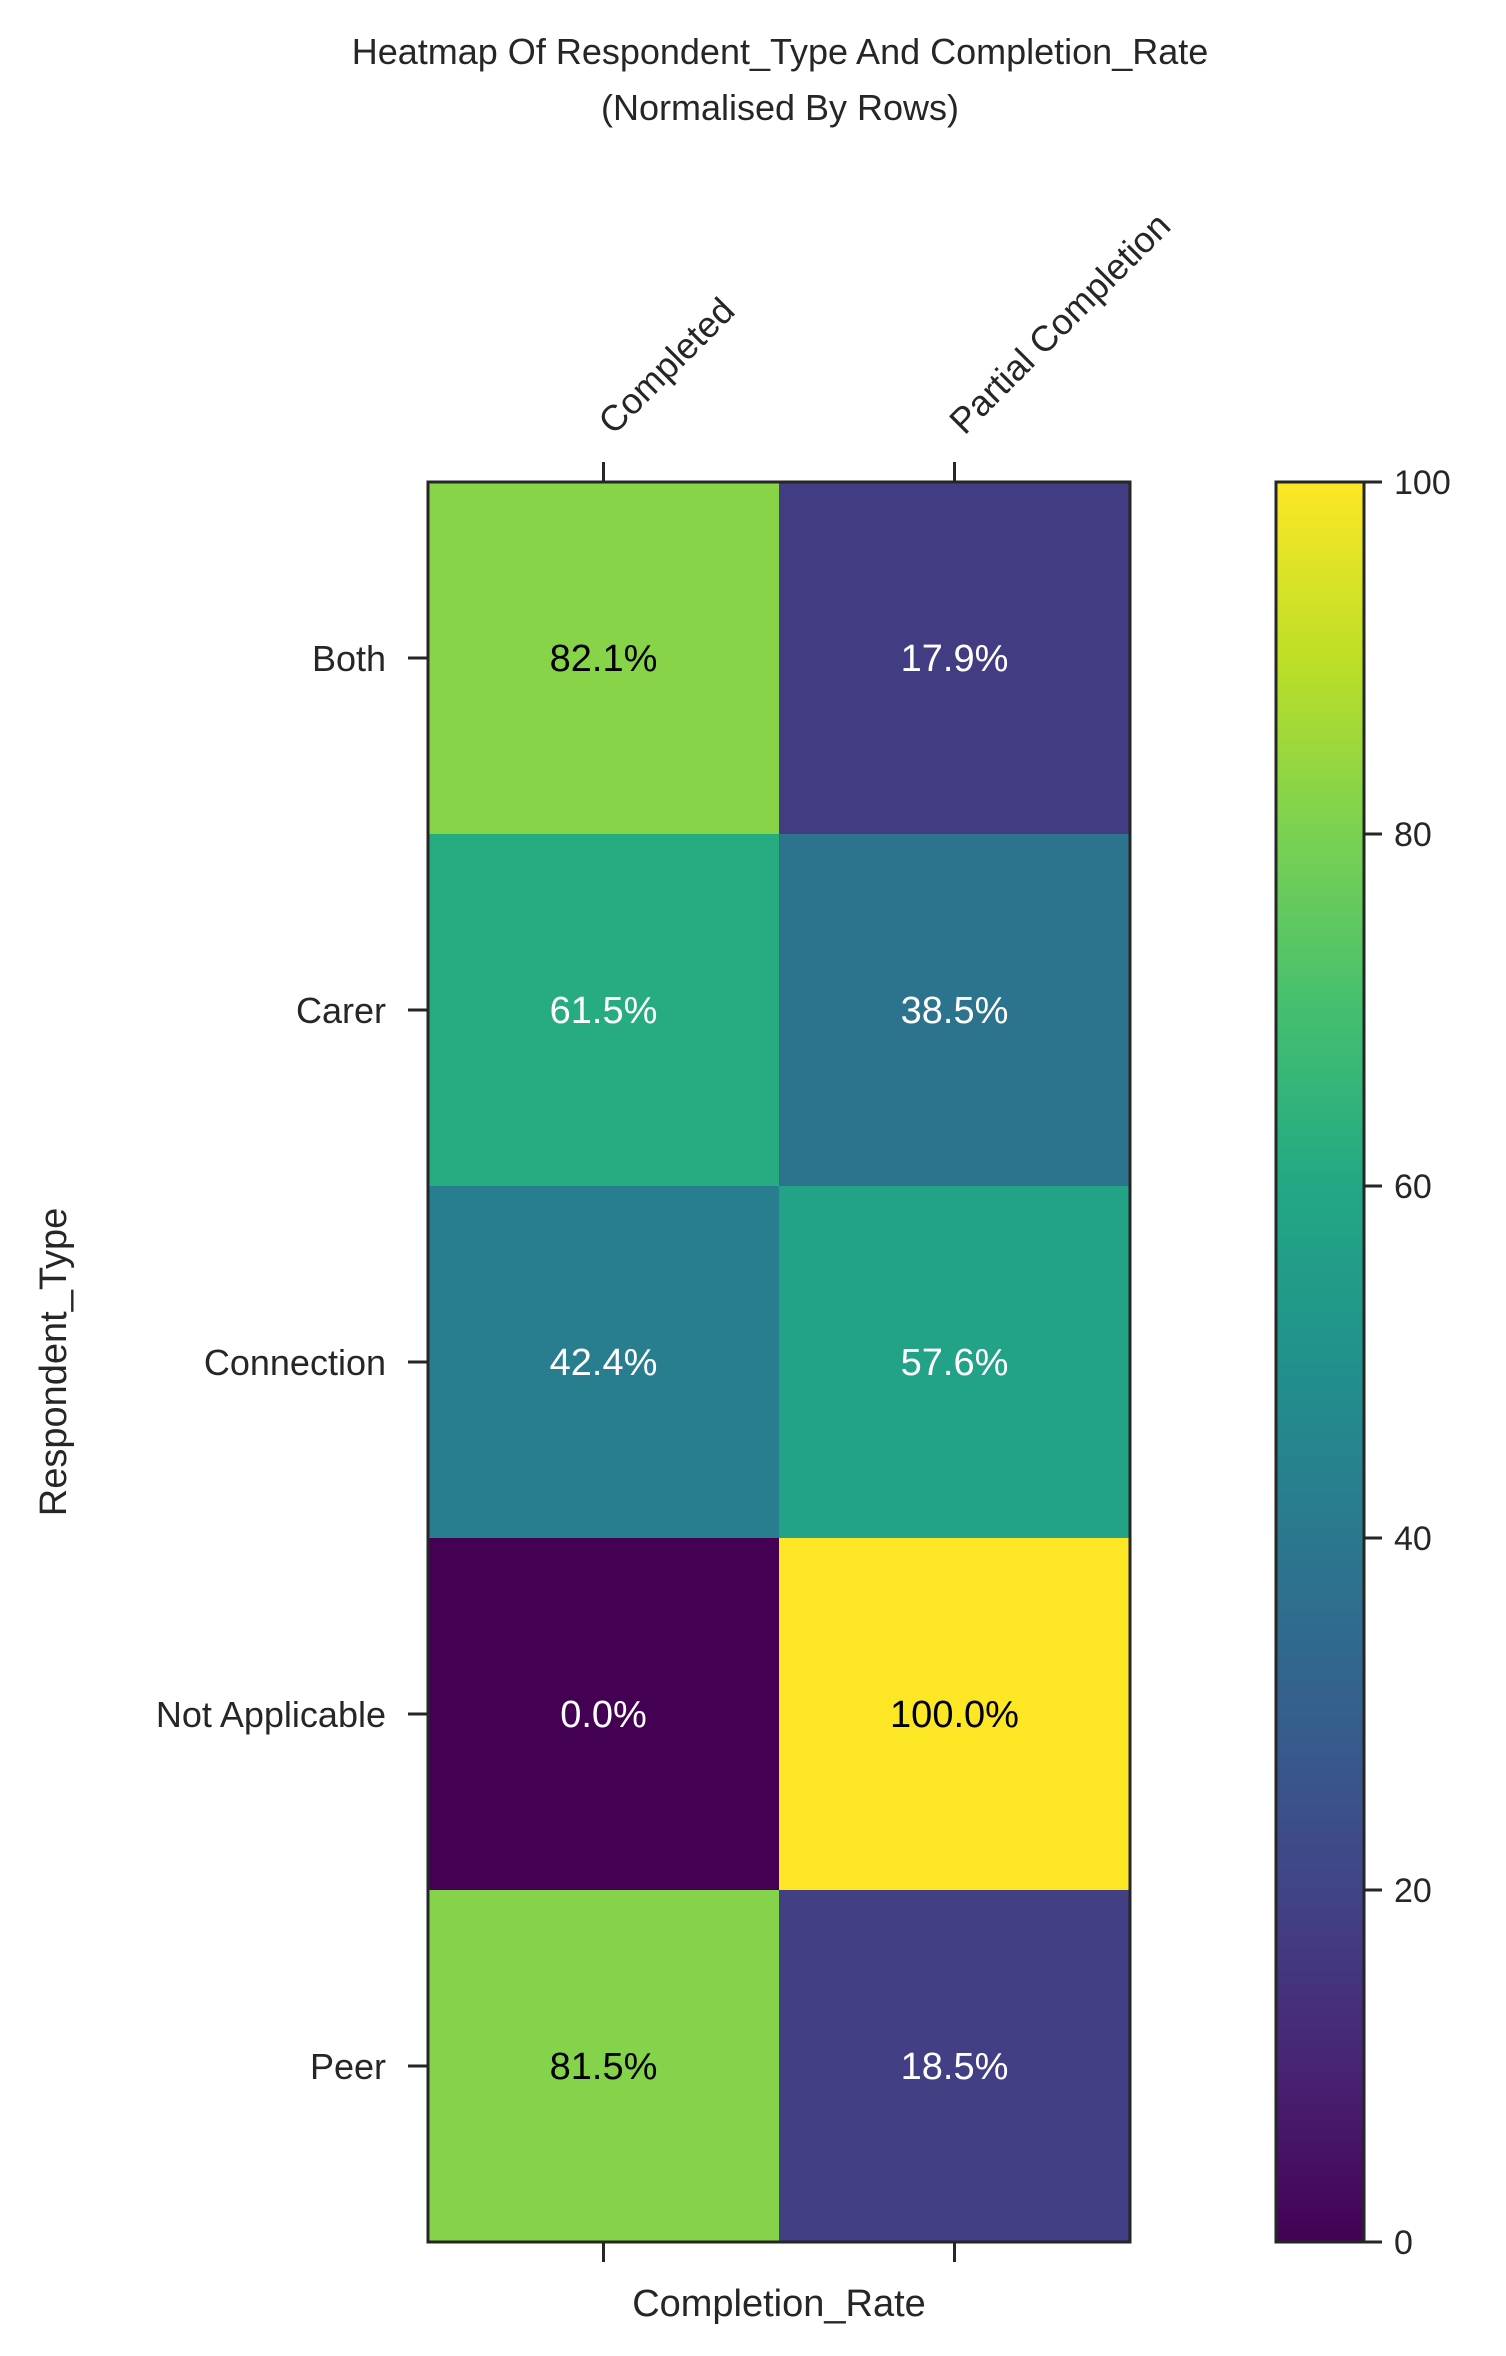 The width and height of the screenshot is (1506, 2356). What do you see at coordinates (1413, 835) in the screenshot?
I see `colorbar-tick-label: 80` at bounding box center [1413, 835].